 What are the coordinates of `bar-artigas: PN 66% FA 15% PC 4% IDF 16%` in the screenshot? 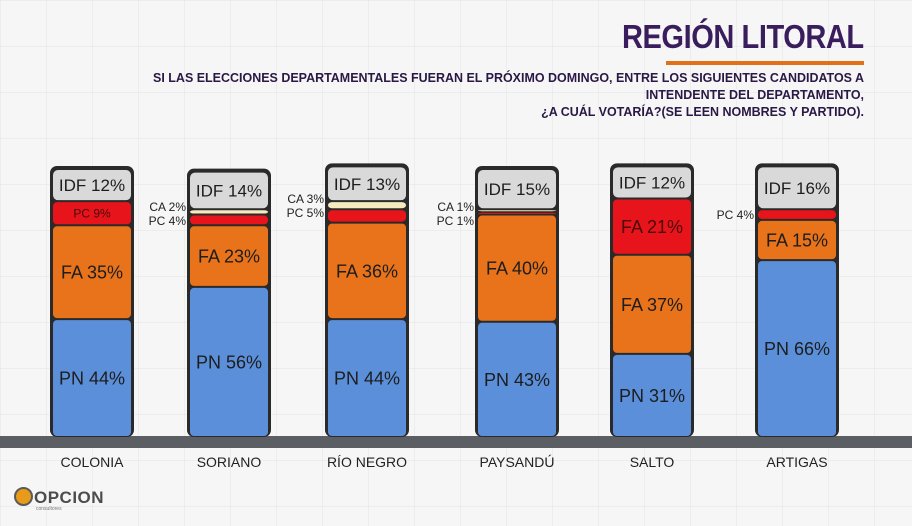 It's located at (778, 300).